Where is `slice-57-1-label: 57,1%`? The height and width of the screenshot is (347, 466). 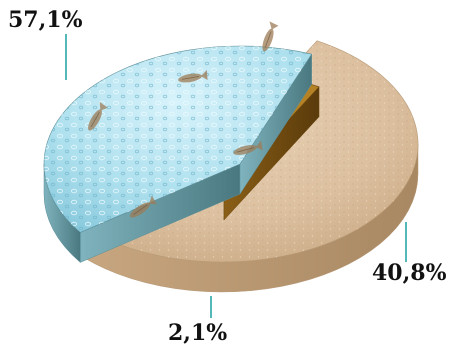
slice-57-1-label: 57,1% is located at coordinates (45, 20).